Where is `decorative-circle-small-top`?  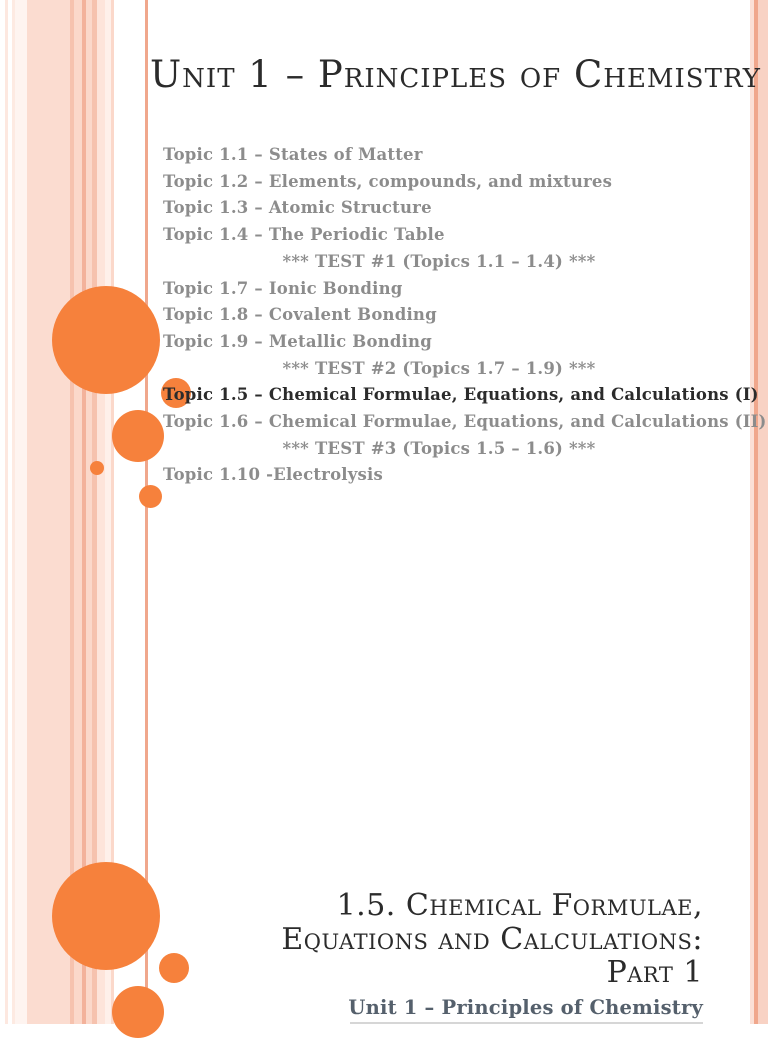 decorative-circle-small-top is located at coordinates (176, 393).